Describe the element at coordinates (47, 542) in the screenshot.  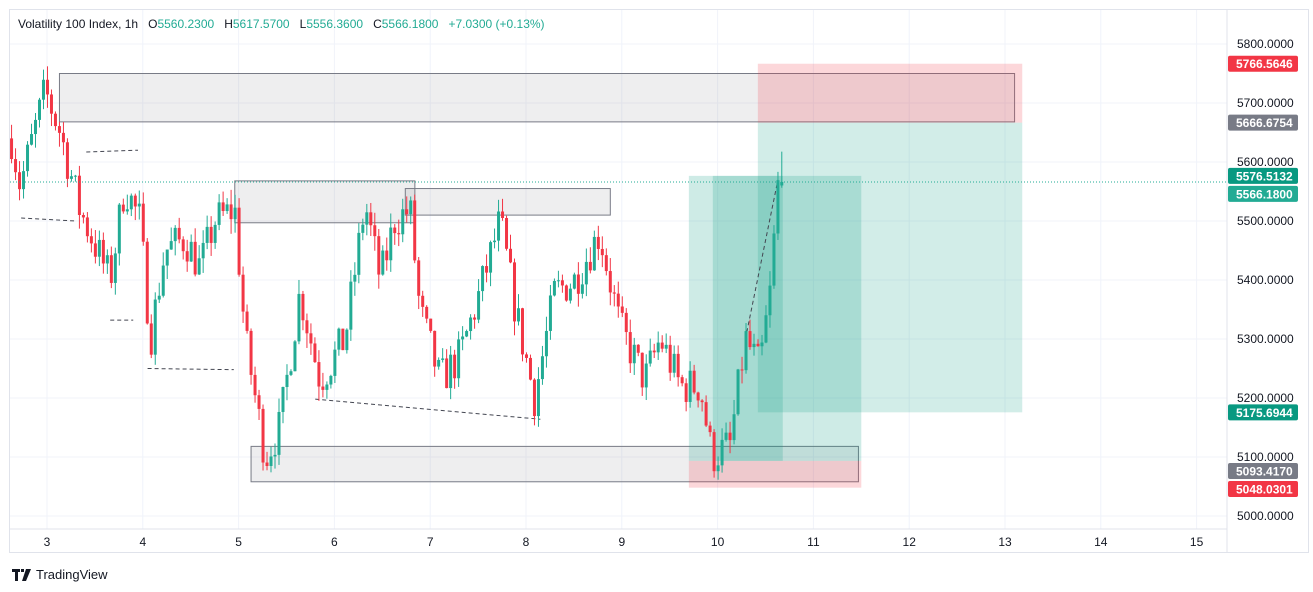
I see `time-tick-label: 3` at that location.